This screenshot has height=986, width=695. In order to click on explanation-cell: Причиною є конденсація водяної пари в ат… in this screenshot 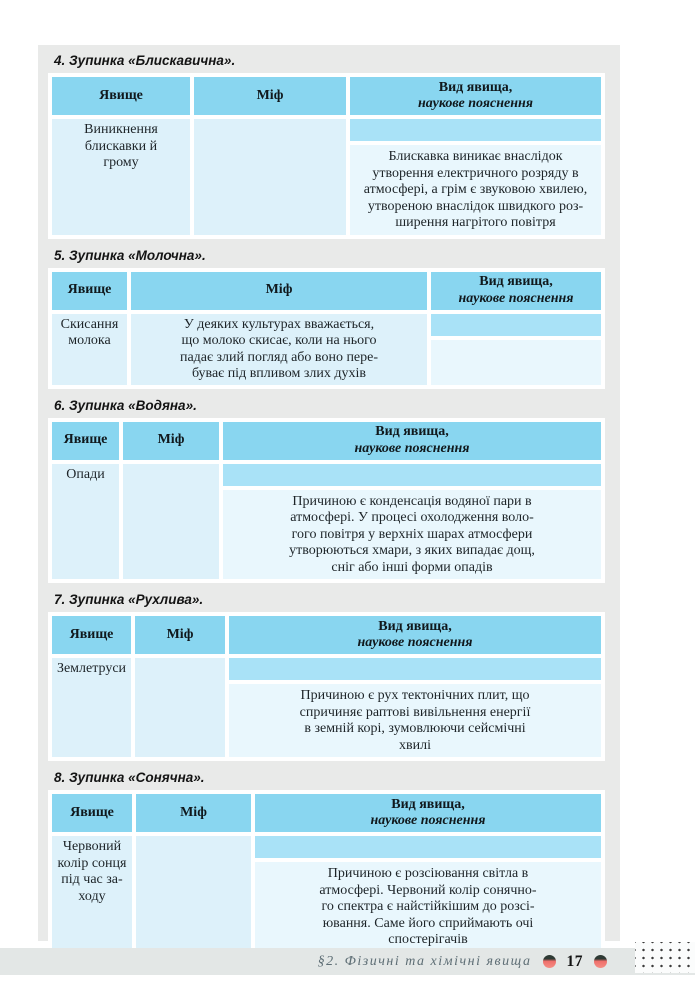, I will do `click(412, 534)`.